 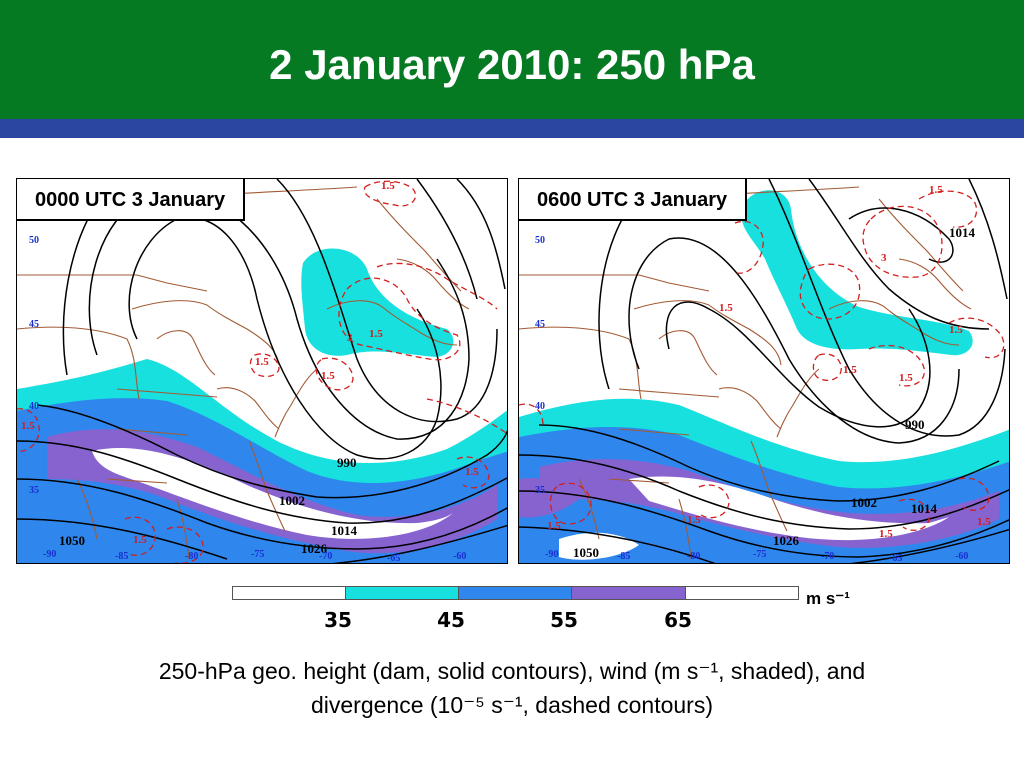 What do you see at coordinates (564, 620) in the screenshot?
I see `colorbar-tick: 55` at bounding box center [564, 620].